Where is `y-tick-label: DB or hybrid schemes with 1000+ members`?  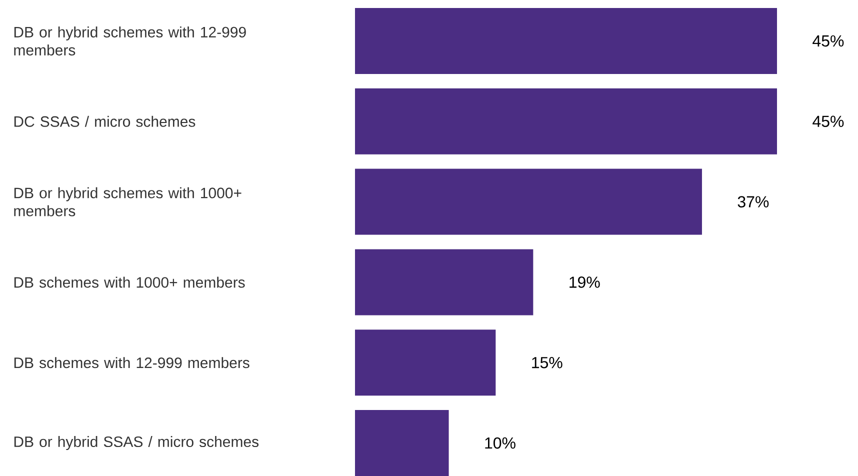 y-tick-label: DB or hybrid schemes with 1000+ members is located at coordinates (128, 201).